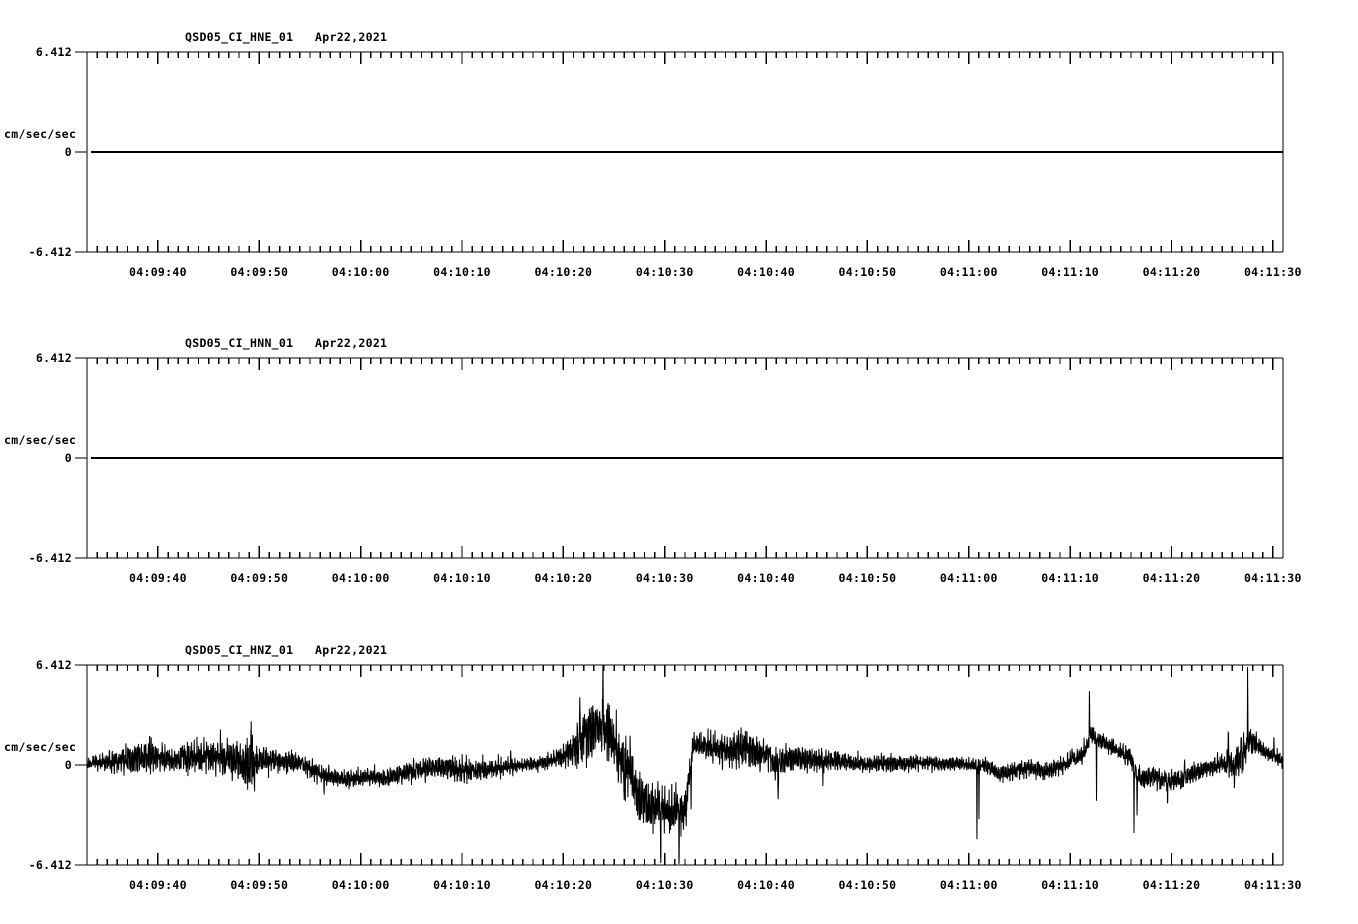 The width and height of the screenshot is (1358, 924). Describe the element at coordinates (53, 358) in the screenshot. I see `y-axis-max-label-hnn: 6.412` at that location.